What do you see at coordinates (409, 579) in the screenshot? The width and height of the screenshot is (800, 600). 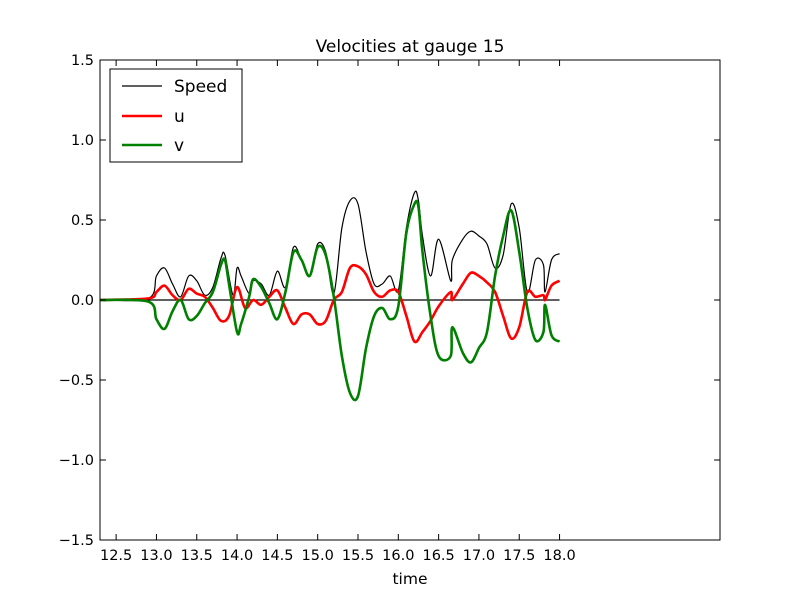 I see `x-axis-label: time` at bounding box center [409, 579].